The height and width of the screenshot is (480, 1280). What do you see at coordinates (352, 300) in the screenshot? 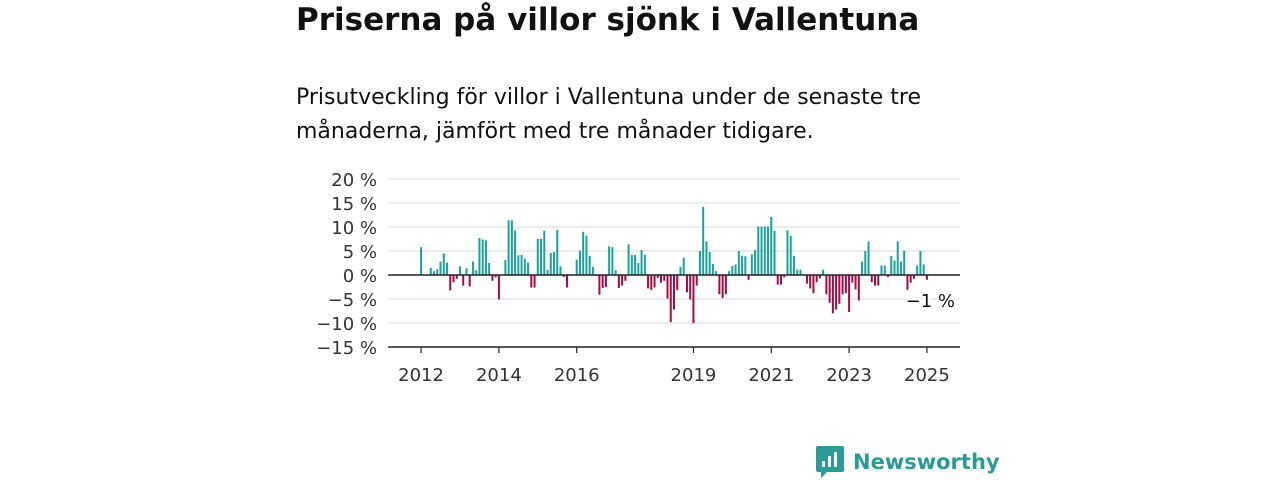
I see `y-tick-label: −5 %` at bounding box center [352, 300].